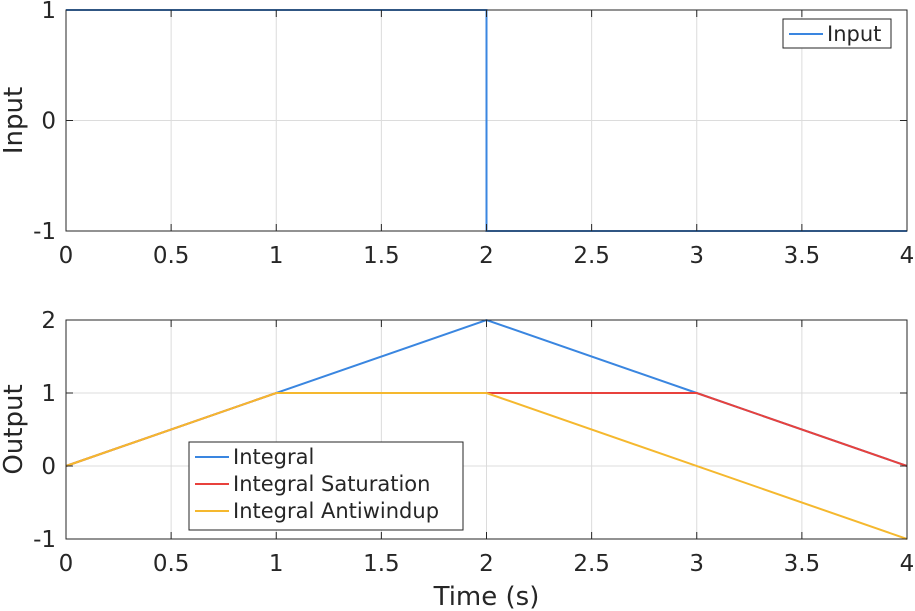 The height and width of the screenshot is (611, 915). What do you see at coordinates (14, 120) in the screenshot?
I see `y-axis-label: Input` at bounding box center [14, 120].